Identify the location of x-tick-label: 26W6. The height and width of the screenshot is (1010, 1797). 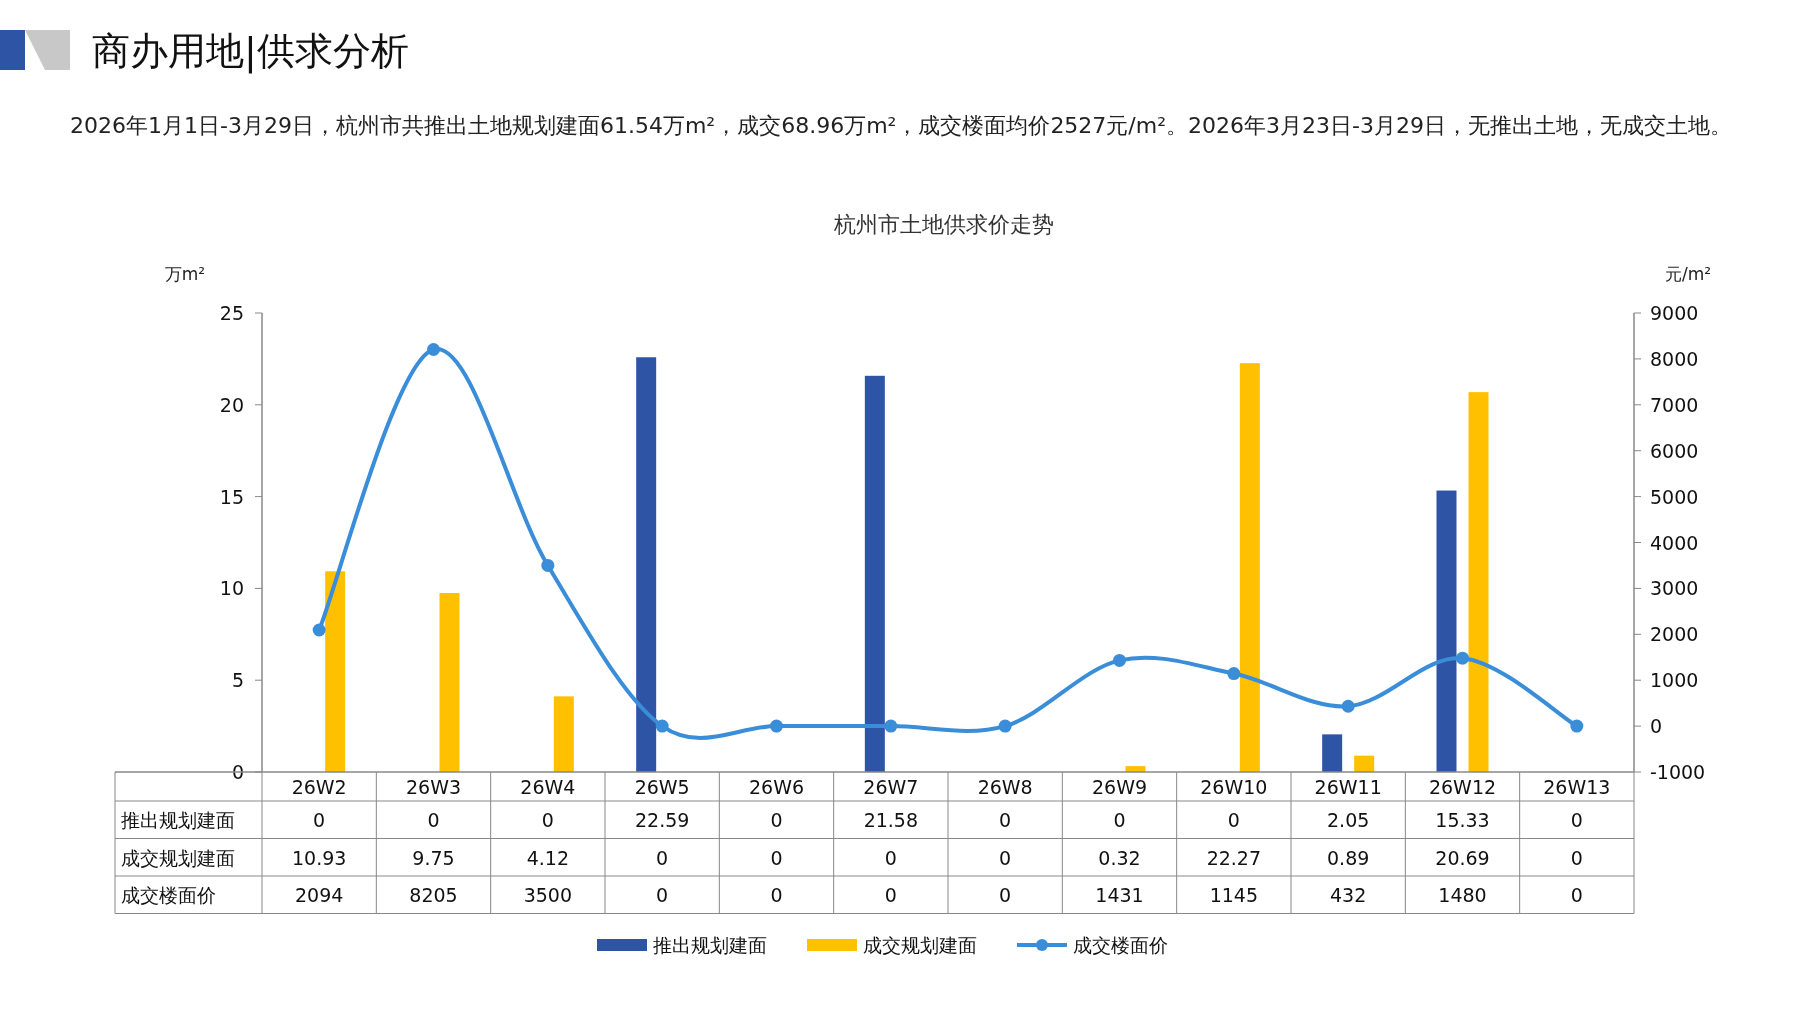
(776, 787).